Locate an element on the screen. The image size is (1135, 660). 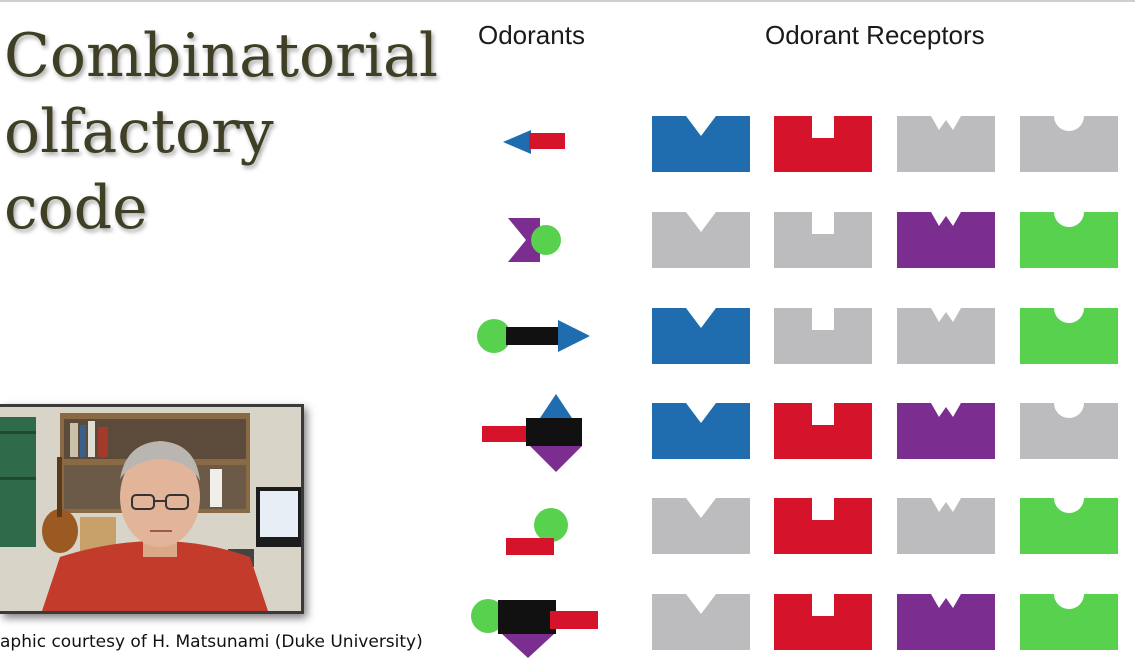
webcam-video-icon is located at coordinates (150, 509).